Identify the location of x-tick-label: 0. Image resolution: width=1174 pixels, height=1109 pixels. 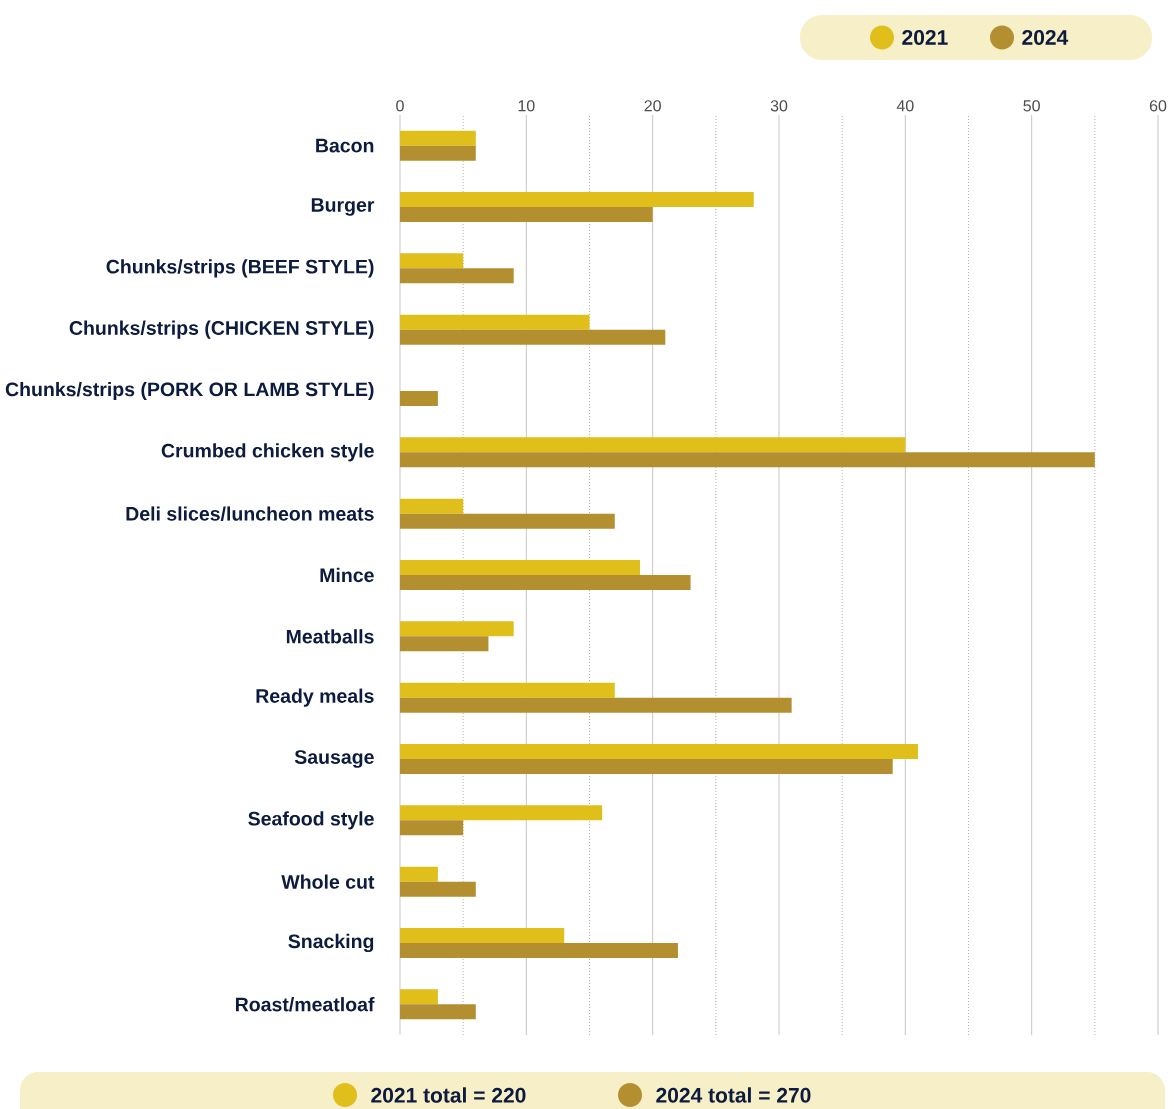
(400, 106).